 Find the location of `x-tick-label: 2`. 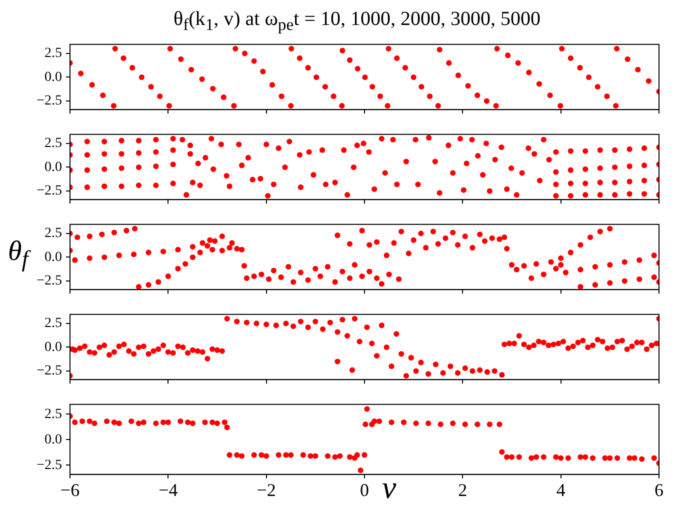

x-tick-label: 2 is located at coordinates (463, 490).